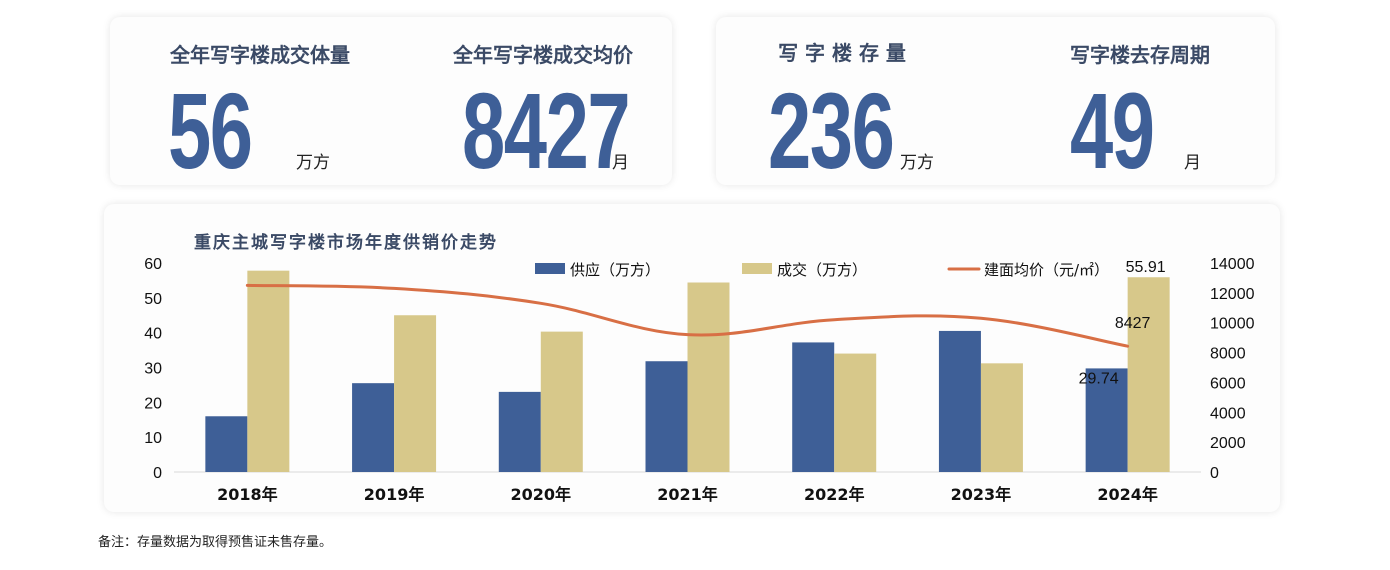 This screenshot has width=1390, height=570. Describe the element at coordinates (1214, 473) in the screenshot. I see `y2-tick-label: 0` at that location.